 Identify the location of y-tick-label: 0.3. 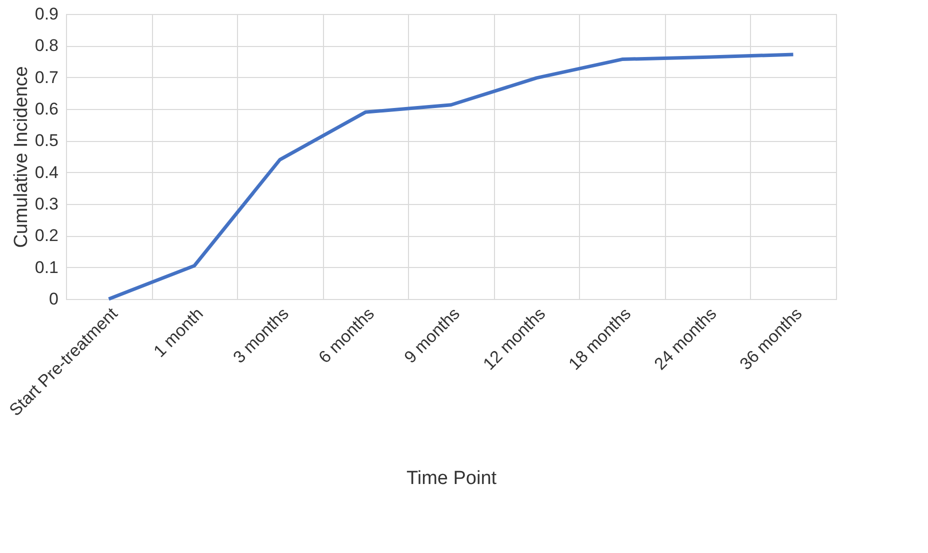
(46, 204).